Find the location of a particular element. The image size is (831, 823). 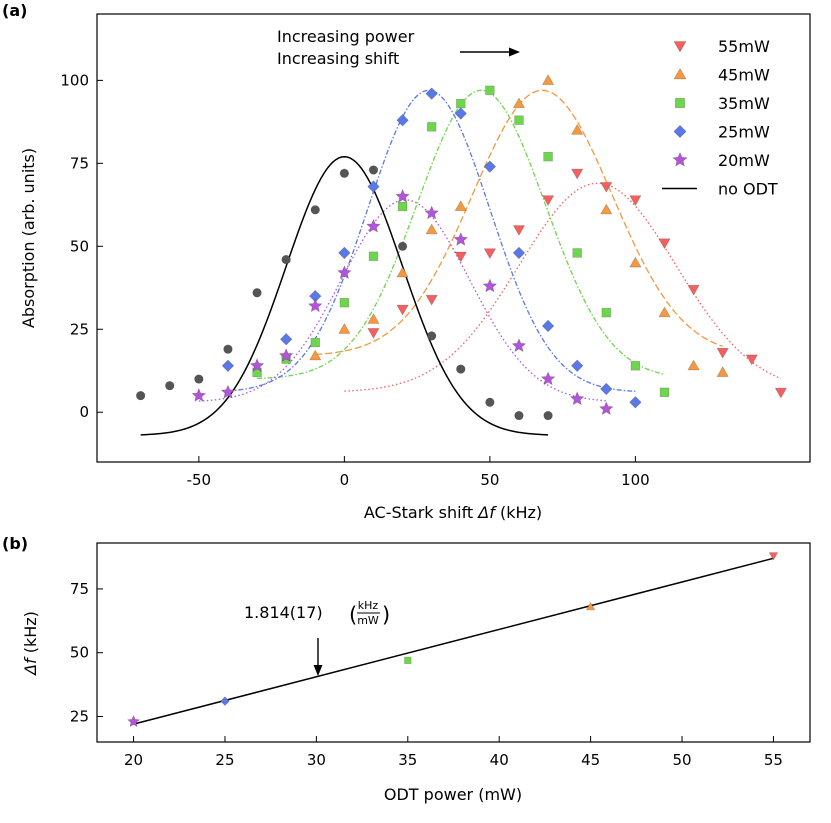

panel-a-label: (a) is located at coordinates (14, 10).